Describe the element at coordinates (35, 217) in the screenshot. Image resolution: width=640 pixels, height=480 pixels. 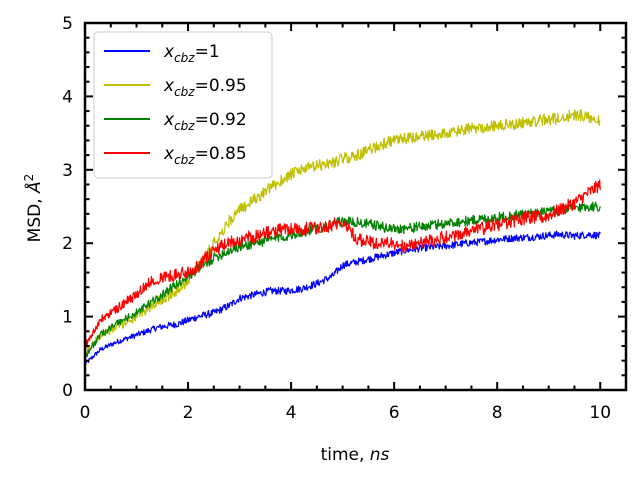
I see `y-axis-title-text: MSD,` at that location.